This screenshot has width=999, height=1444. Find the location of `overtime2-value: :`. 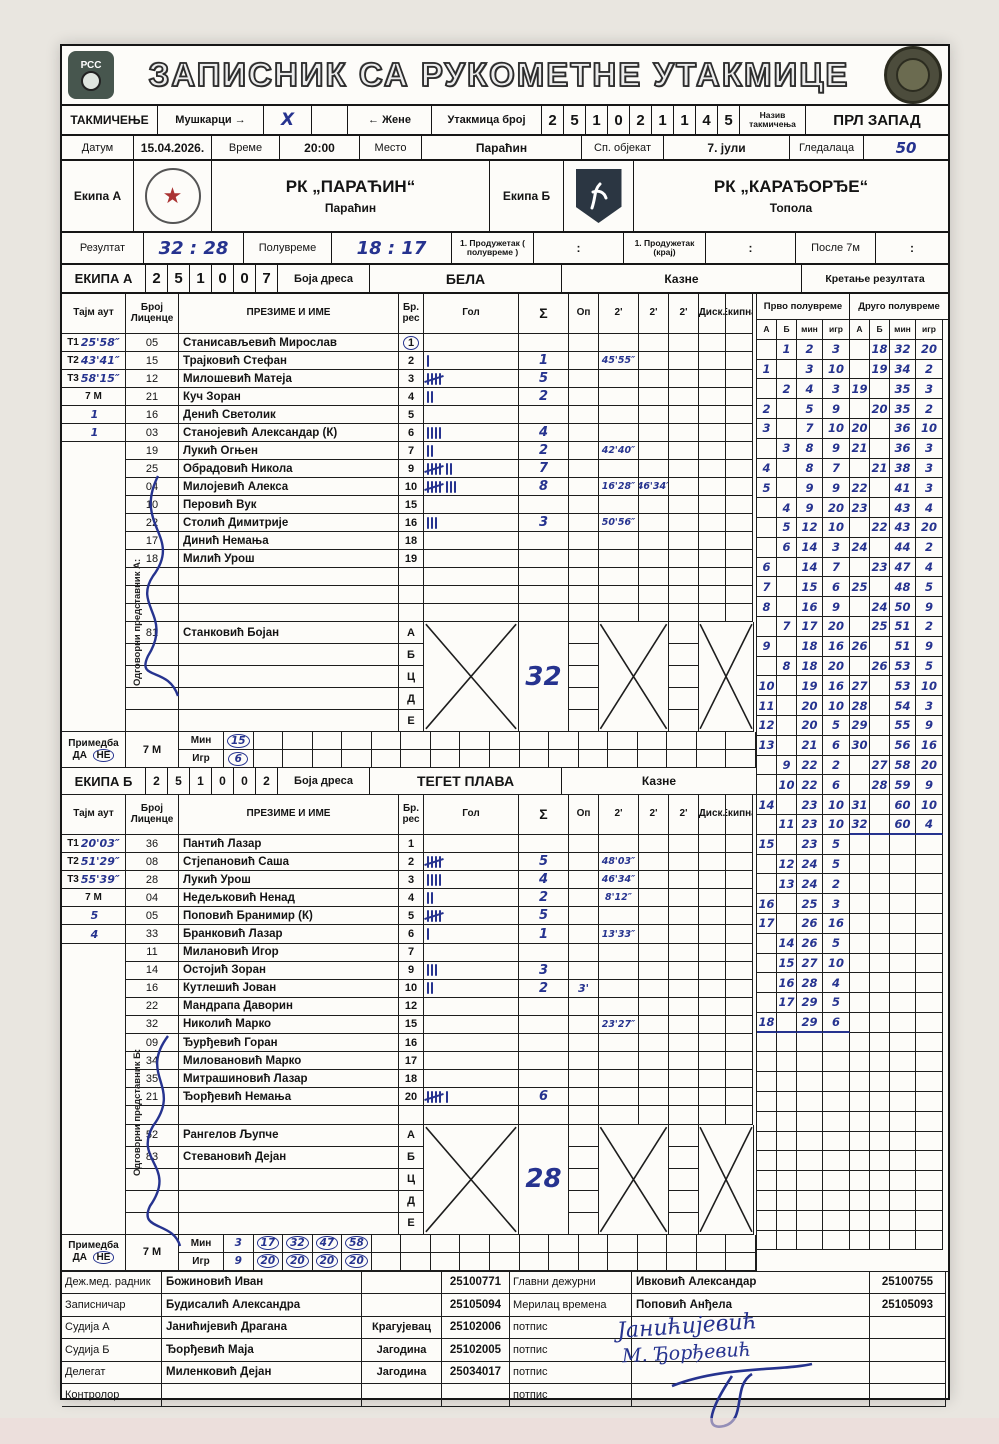

overtime2-value: : is located at coordinates (751, 248).